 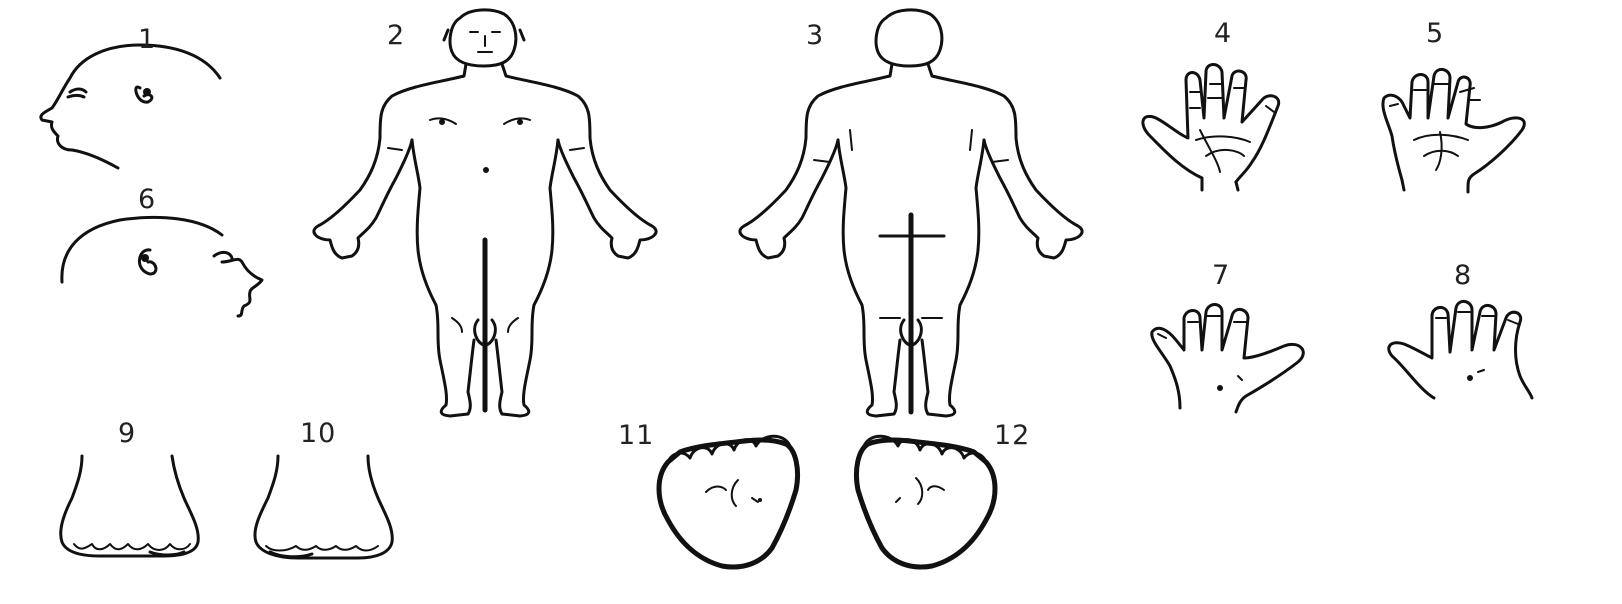 I want to click on view-label-10: 10, so click(x=318, y=433).